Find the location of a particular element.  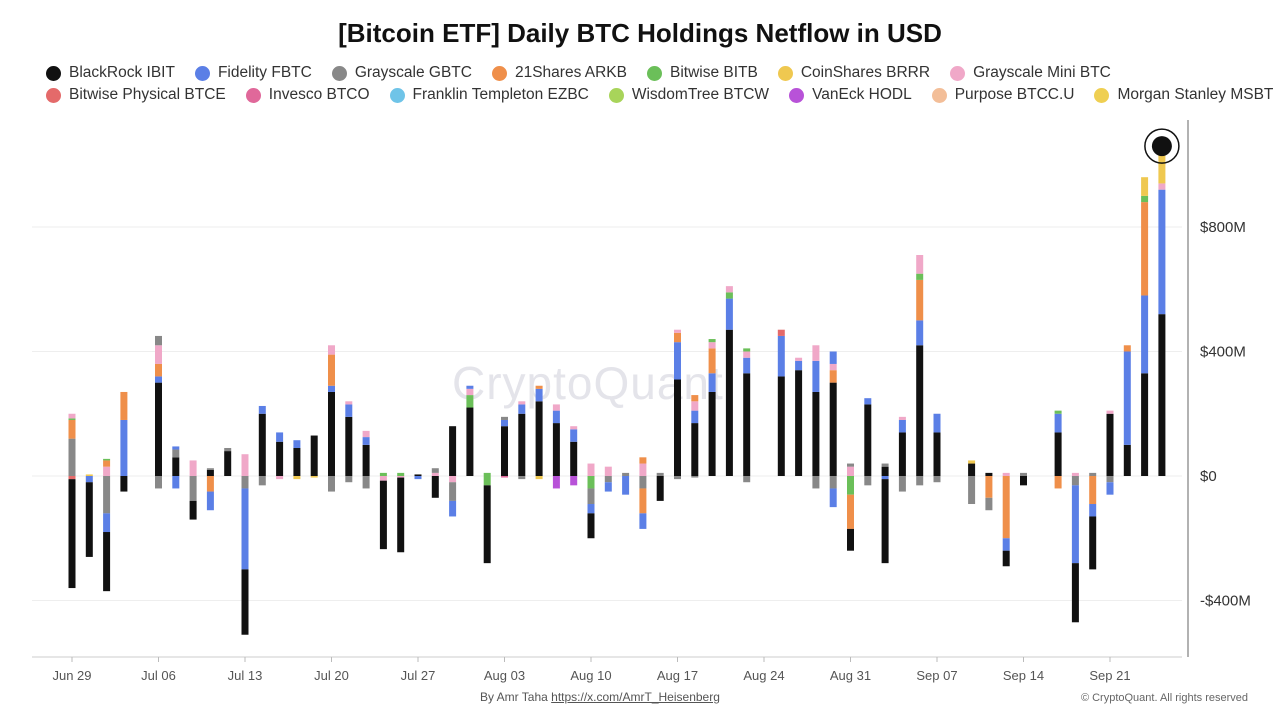

legend-item: CoinShares BRRR is located at coordinates (854, 73).